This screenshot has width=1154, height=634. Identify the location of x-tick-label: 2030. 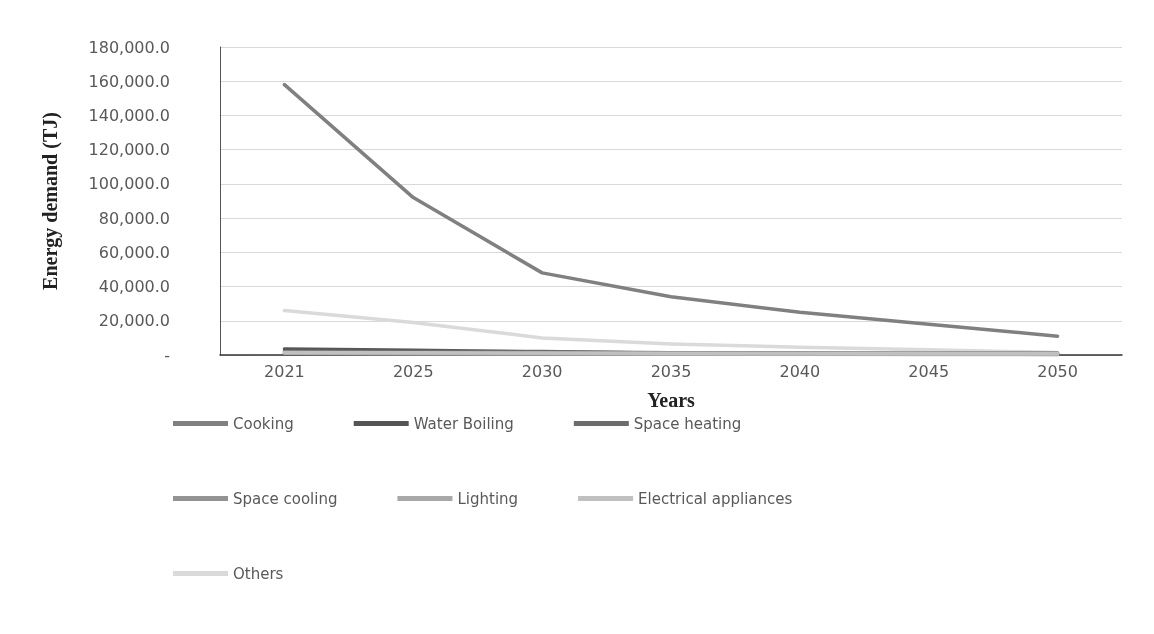
(542, 371).